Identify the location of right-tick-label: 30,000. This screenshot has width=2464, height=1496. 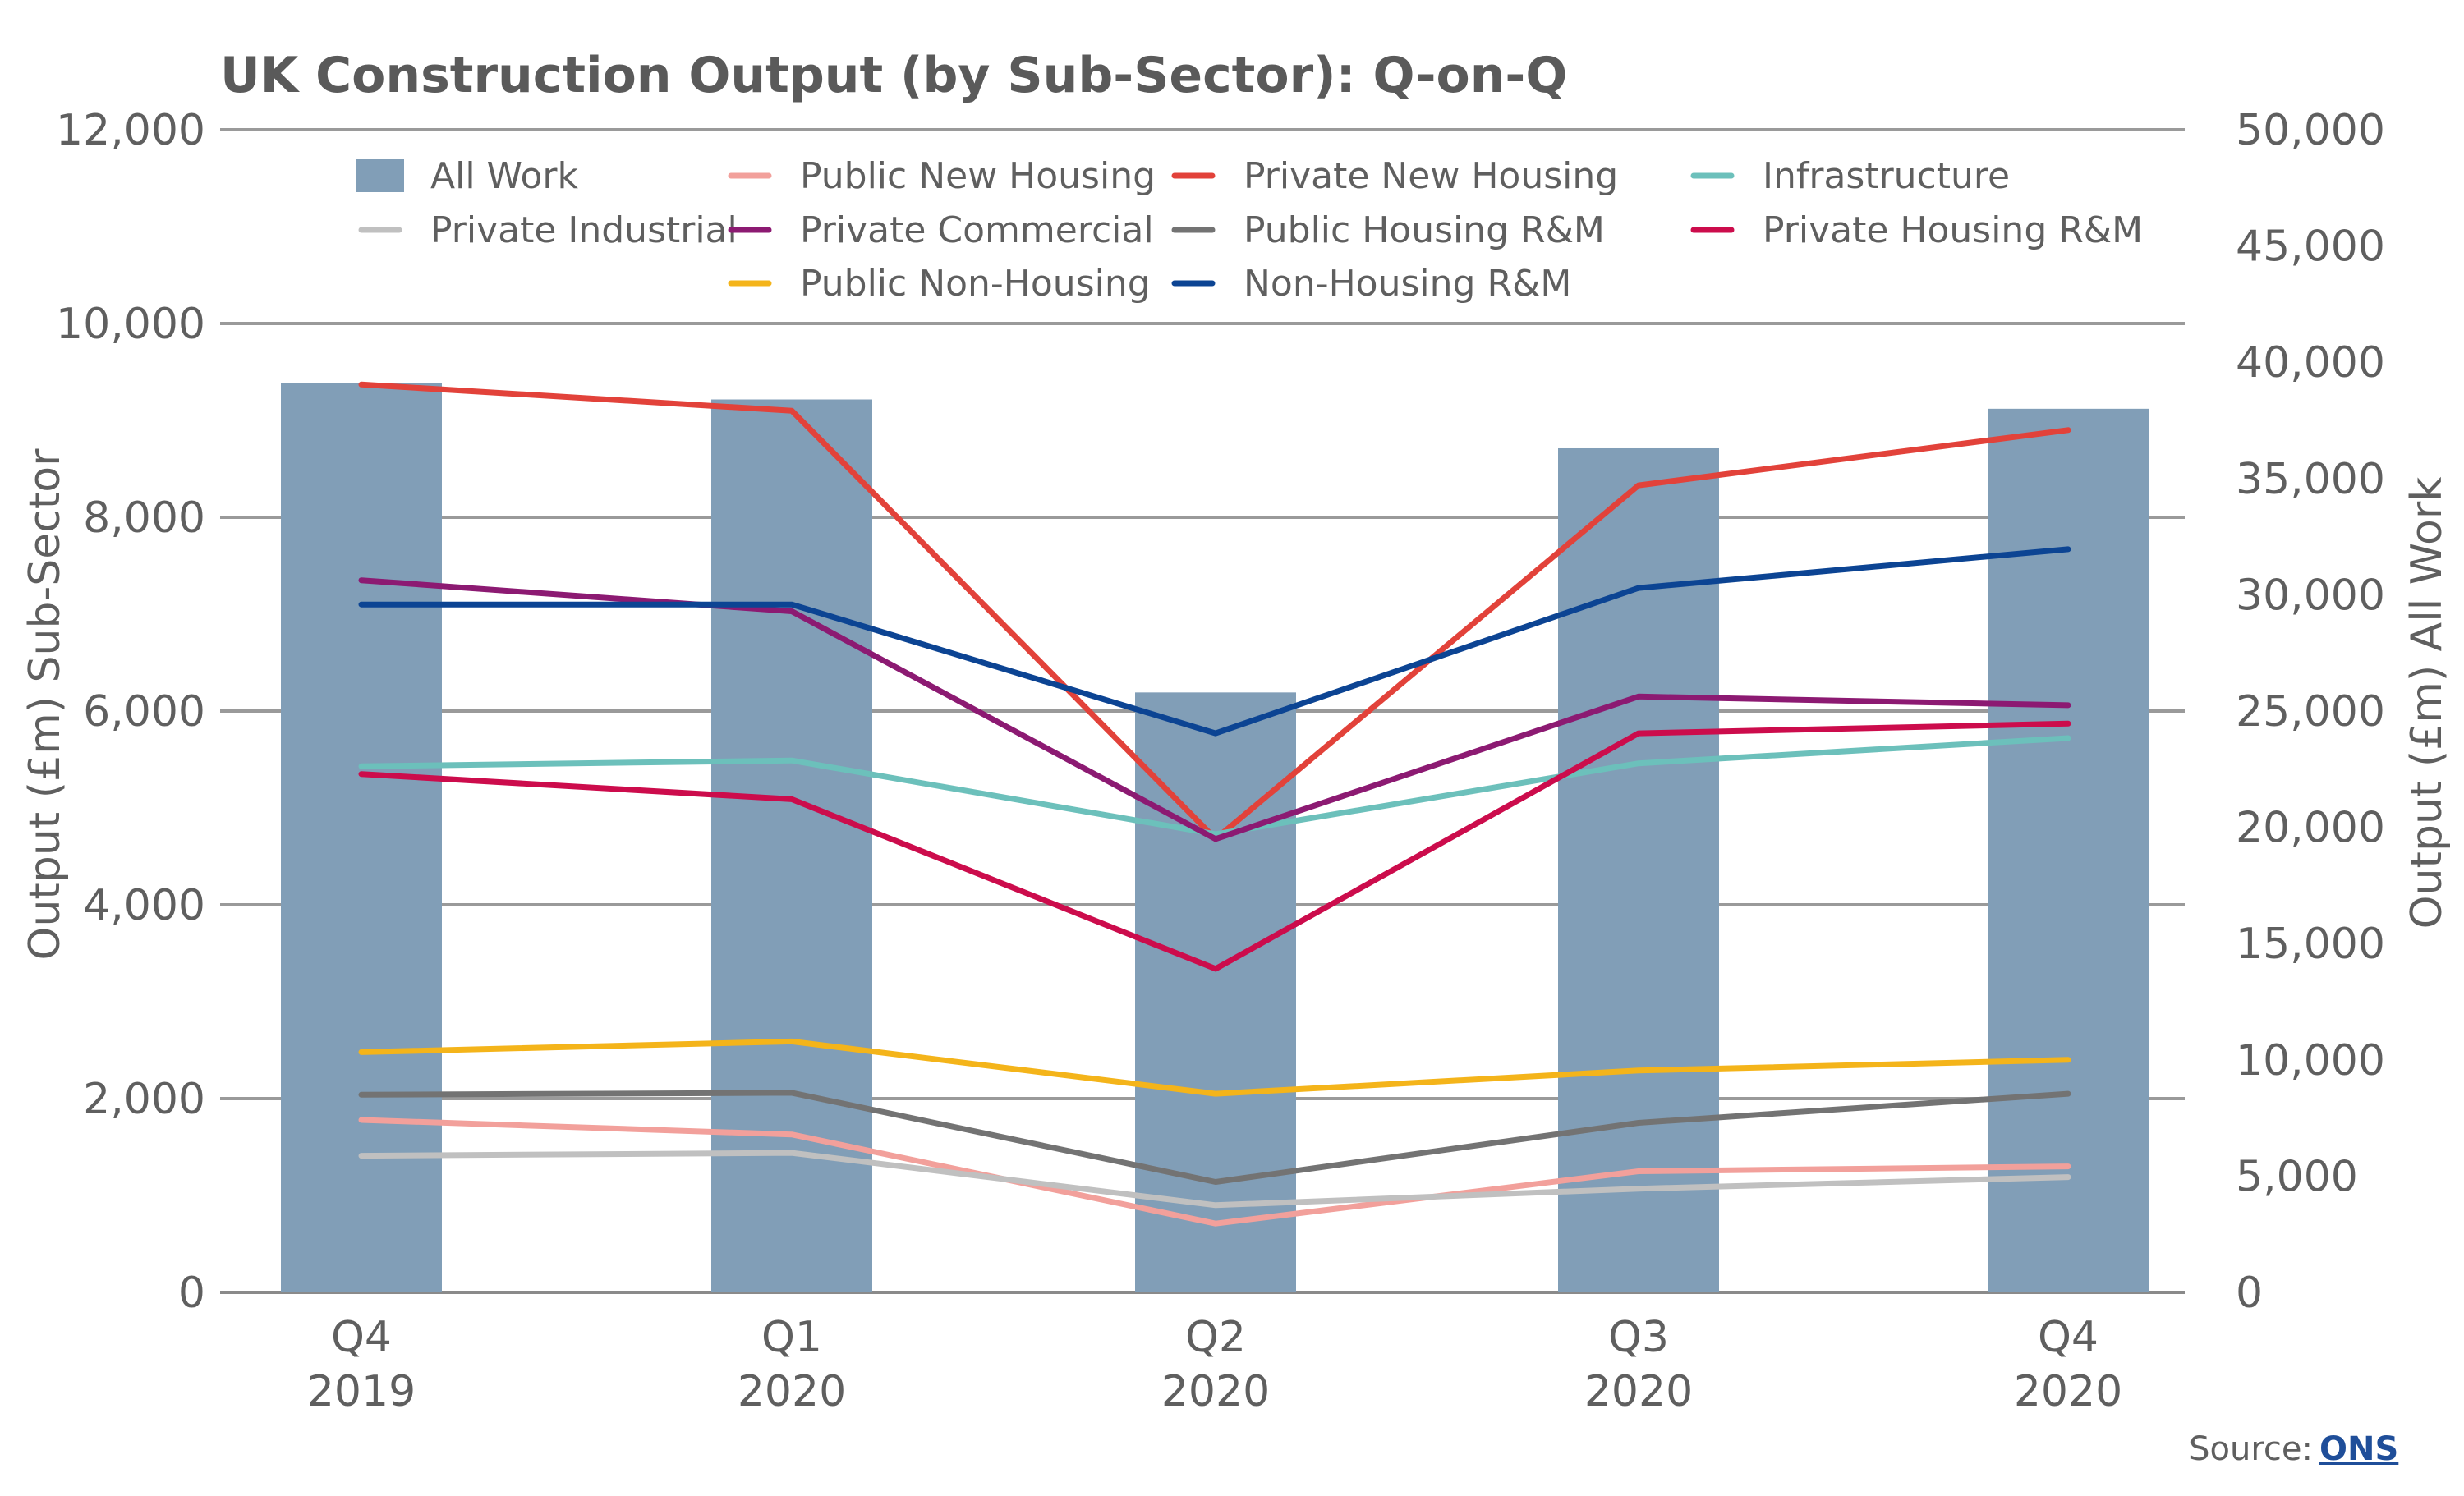
(2310, 596).